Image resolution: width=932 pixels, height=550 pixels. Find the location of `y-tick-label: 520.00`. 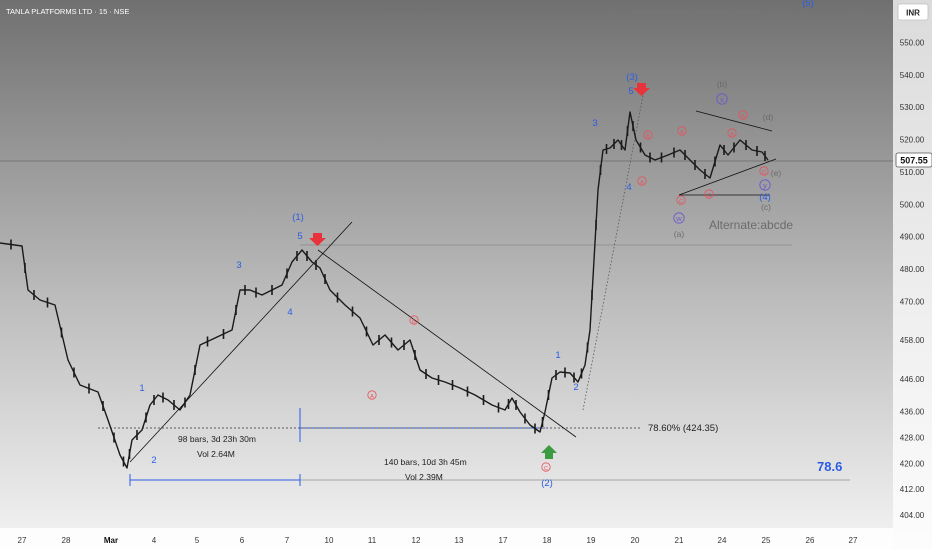

y-tick-label: 520.00 is located at coordinates (912, 140).